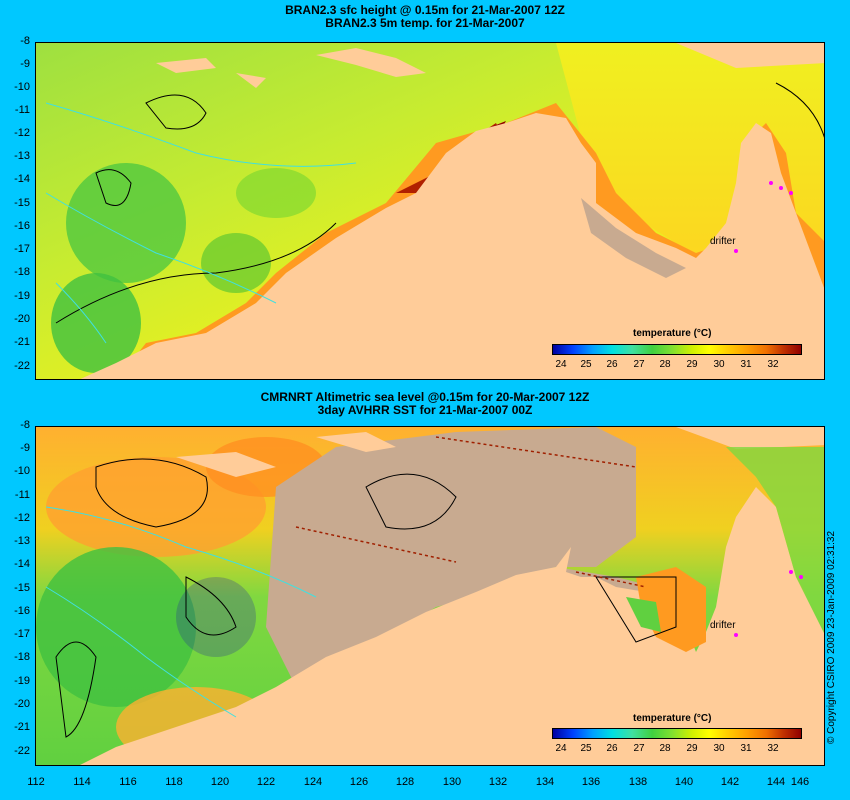  I want to click on lon-label: 120, so click(220, 782).